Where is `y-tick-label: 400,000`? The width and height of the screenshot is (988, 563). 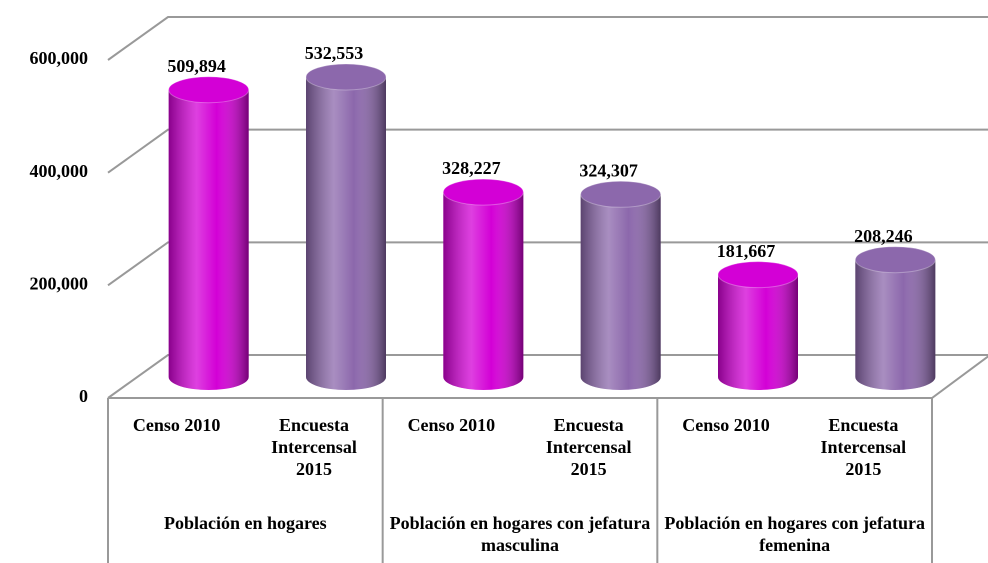
y-tick-label: 400,000 is located at coordinates (59, 171).